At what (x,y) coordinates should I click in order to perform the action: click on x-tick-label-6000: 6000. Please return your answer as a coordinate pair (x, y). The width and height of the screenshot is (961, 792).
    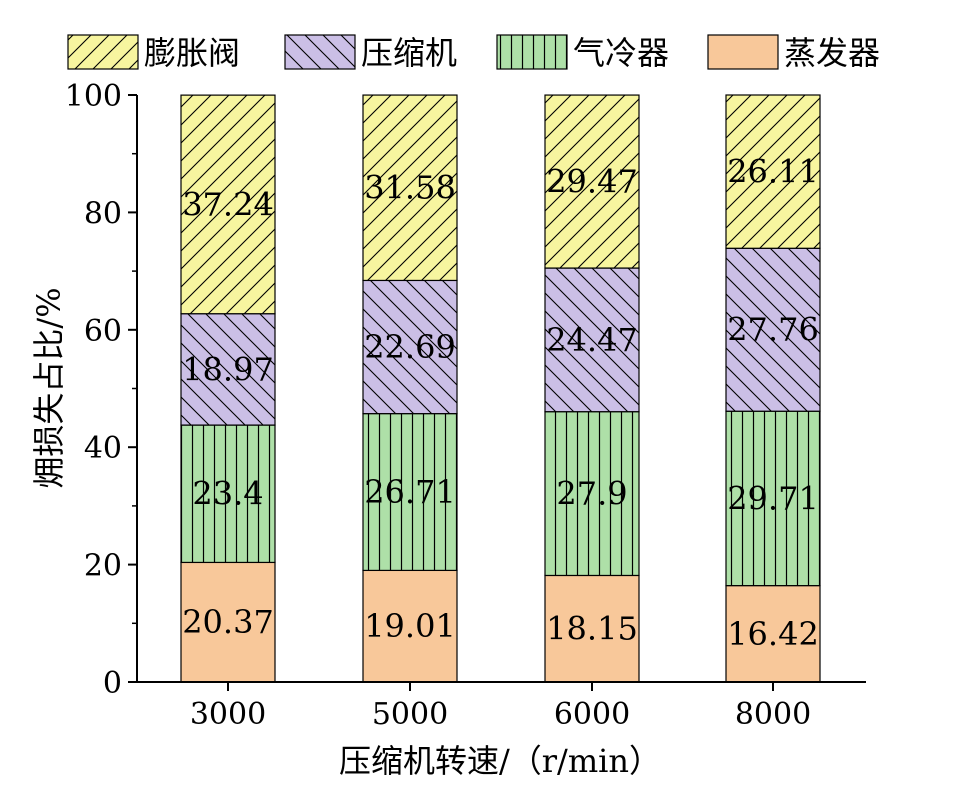
    Looking at the image, I should click on (592, 714).